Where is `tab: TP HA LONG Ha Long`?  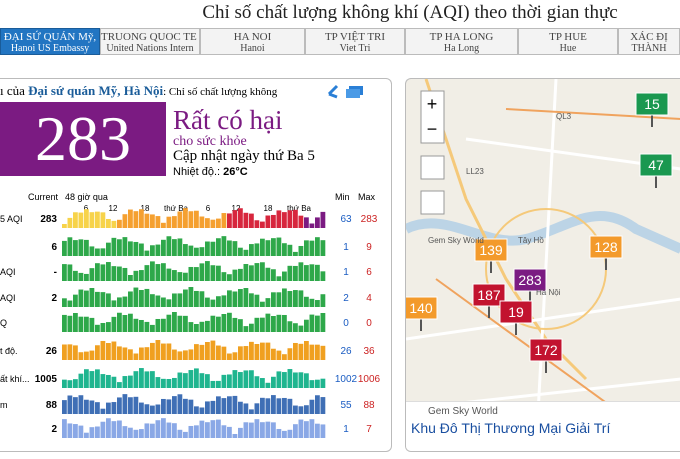
tab: TP HA LONG Ha Long is located at coordinates (461, 41).